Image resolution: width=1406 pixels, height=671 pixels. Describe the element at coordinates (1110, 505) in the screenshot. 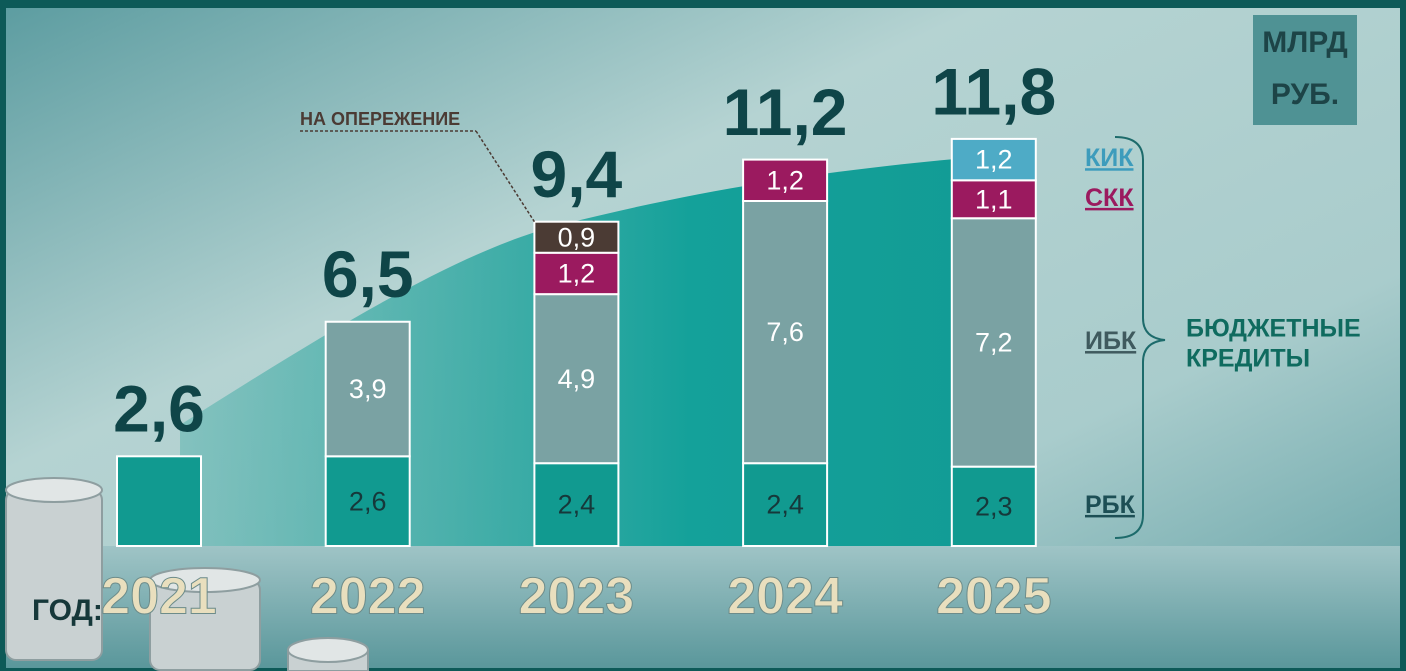

I see `legend-label: РБК` at that location.